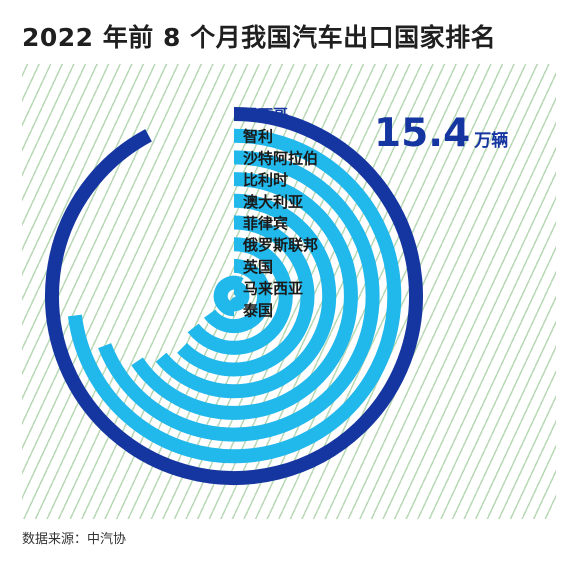  I want to click on ring-label-10: 泰国, so click(257, 310).